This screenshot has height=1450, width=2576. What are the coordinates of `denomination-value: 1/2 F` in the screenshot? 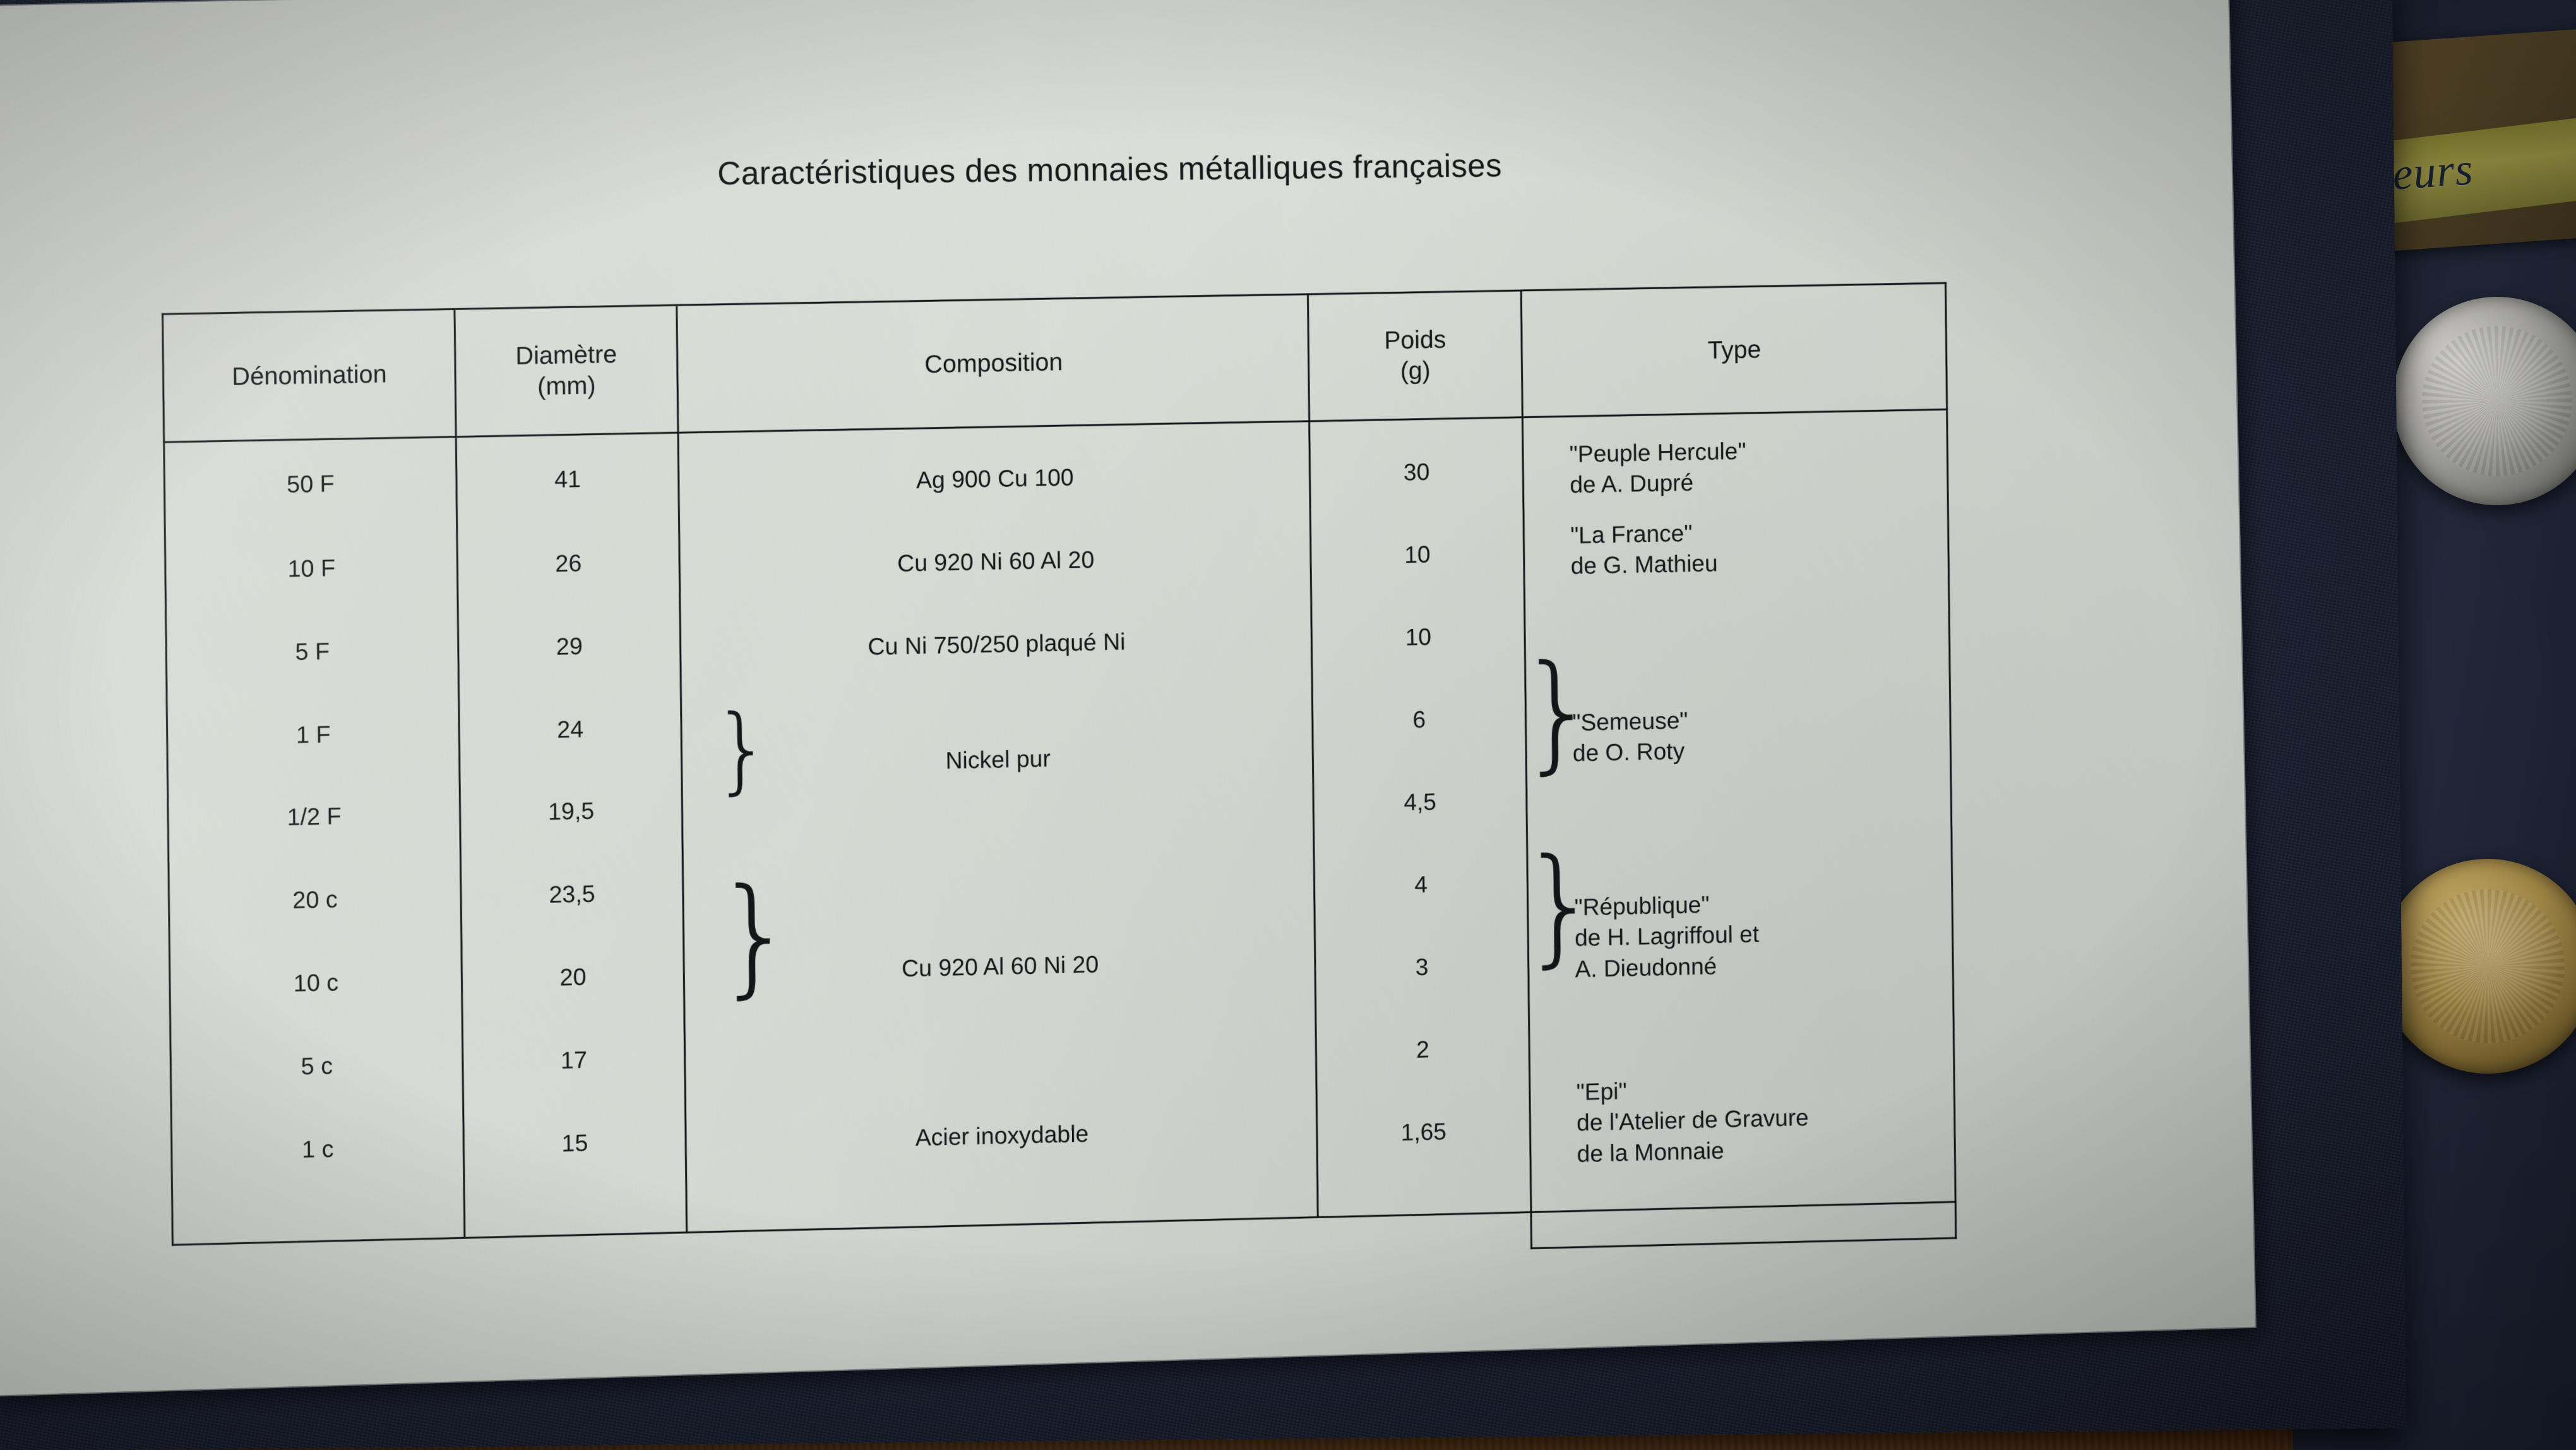 It's located at (314, 817).